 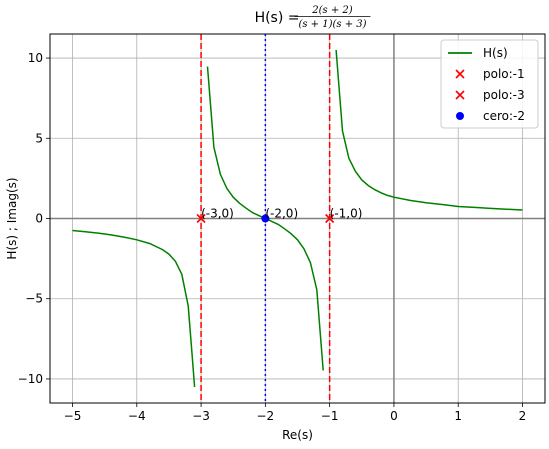 I want to click on legend-zero-swatch, so click(x=460, y=116).